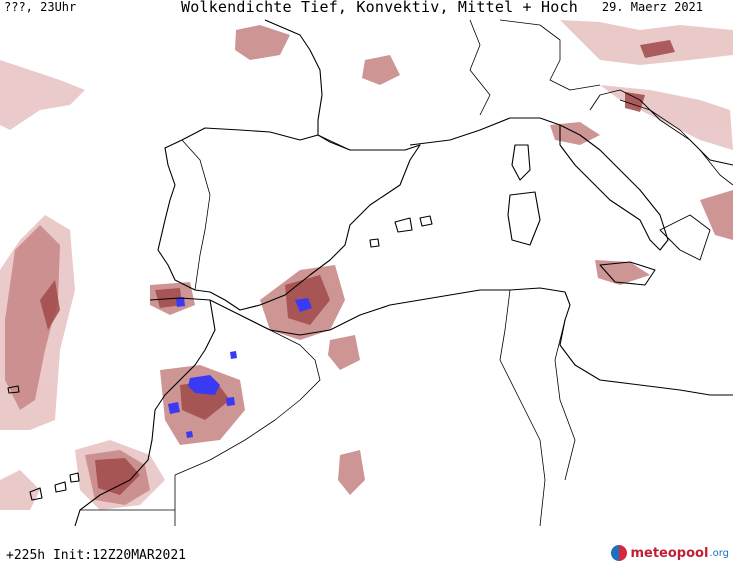  What do you see at coordinates (652, 7) in the screenshot?
I see `forecast-date: 29. Maerz 2021` at bounding box center [652, 7].